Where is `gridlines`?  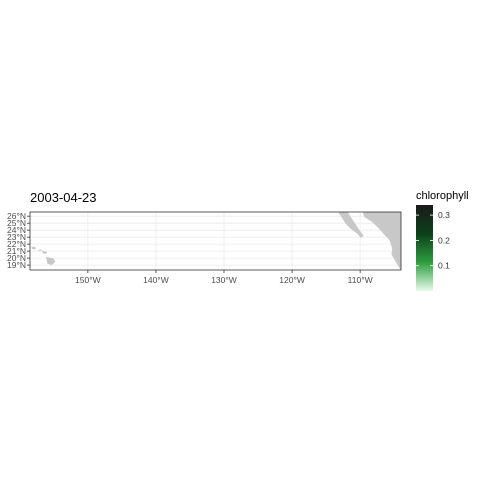 gridlines is located at coordinates (215, 241).